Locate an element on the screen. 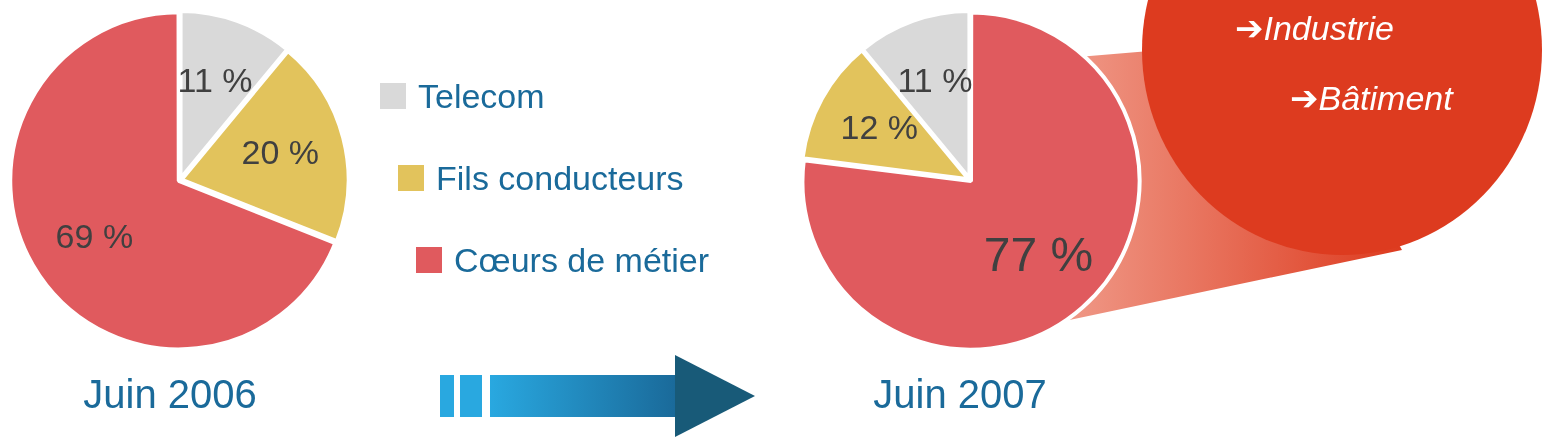 Image resolution: width=1542 pixels, height=437 pixels. legend-label: Cœurs de métier is located at coordinates (582, 260).